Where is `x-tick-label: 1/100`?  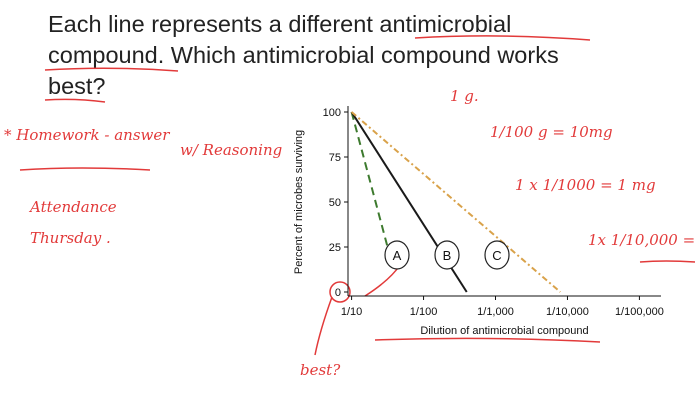
x-tick-label: 1/100 is located at coordinates (424, 312).